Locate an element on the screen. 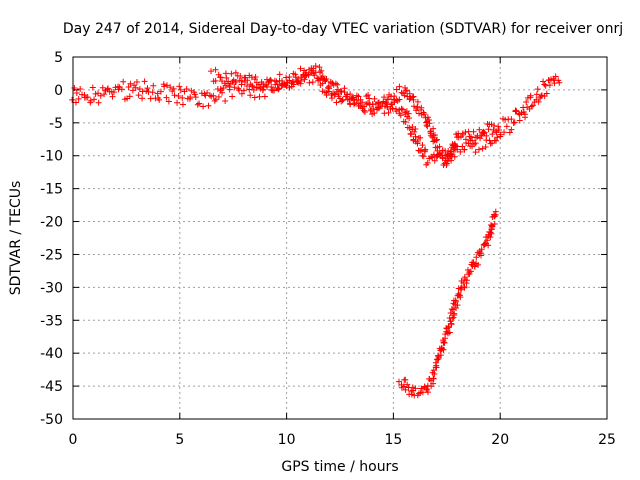  x-tick-label: 10 is located at coordinates (287, 440).